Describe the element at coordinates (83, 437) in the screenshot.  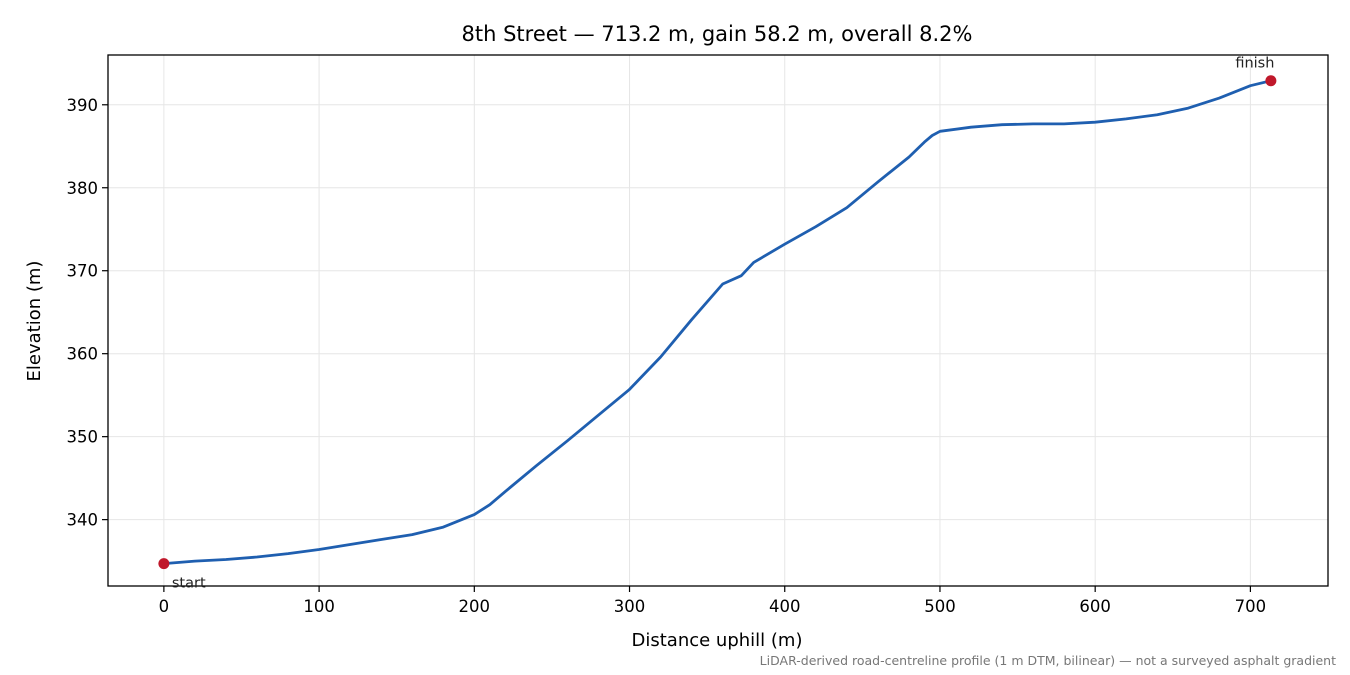
I see `y-tick-label: 350` at that location.